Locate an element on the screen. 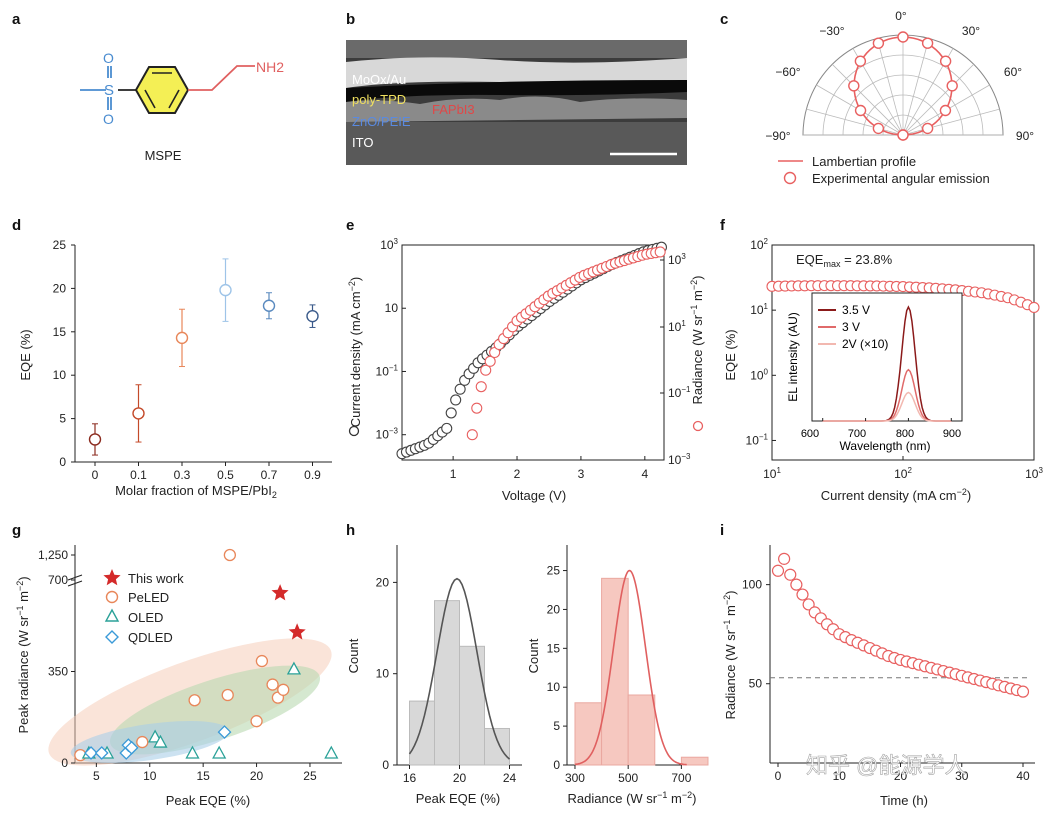 Image resolution: width=1054 pixels, height=815 pixels. e-xtick-label: 2 is located at coordinates (517, 474).